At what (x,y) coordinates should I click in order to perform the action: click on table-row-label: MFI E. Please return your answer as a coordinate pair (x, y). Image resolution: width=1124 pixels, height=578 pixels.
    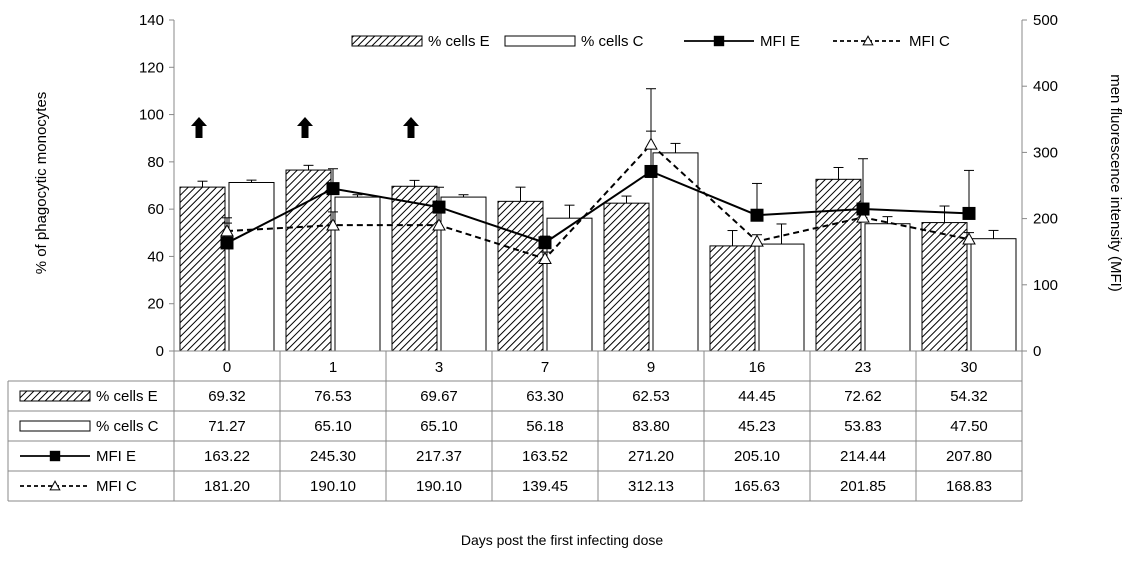
    Looking at the image, I should click on (116, 456).